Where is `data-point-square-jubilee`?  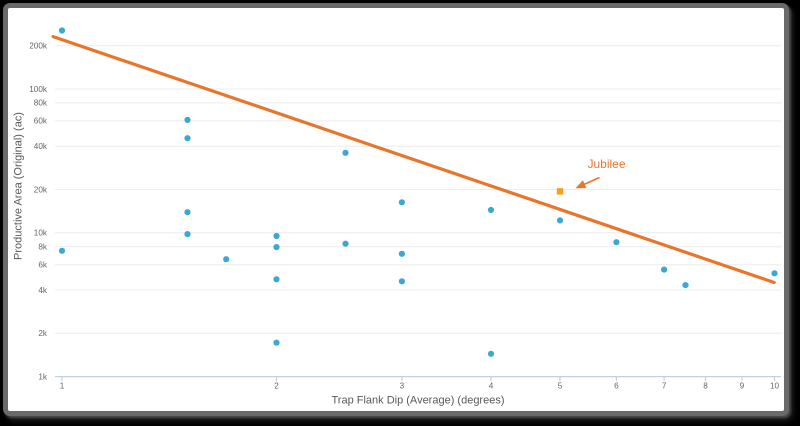
data-point-square-jubilee is located at coordinates (560, 191).